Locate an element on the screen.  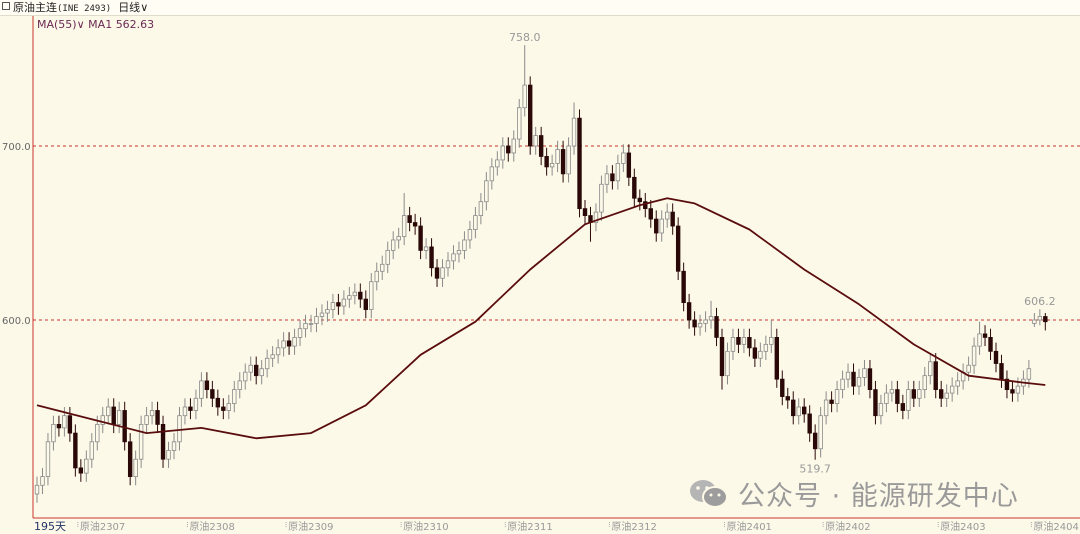
price-annotation: 519.7 is located at coordinates (815, 469).